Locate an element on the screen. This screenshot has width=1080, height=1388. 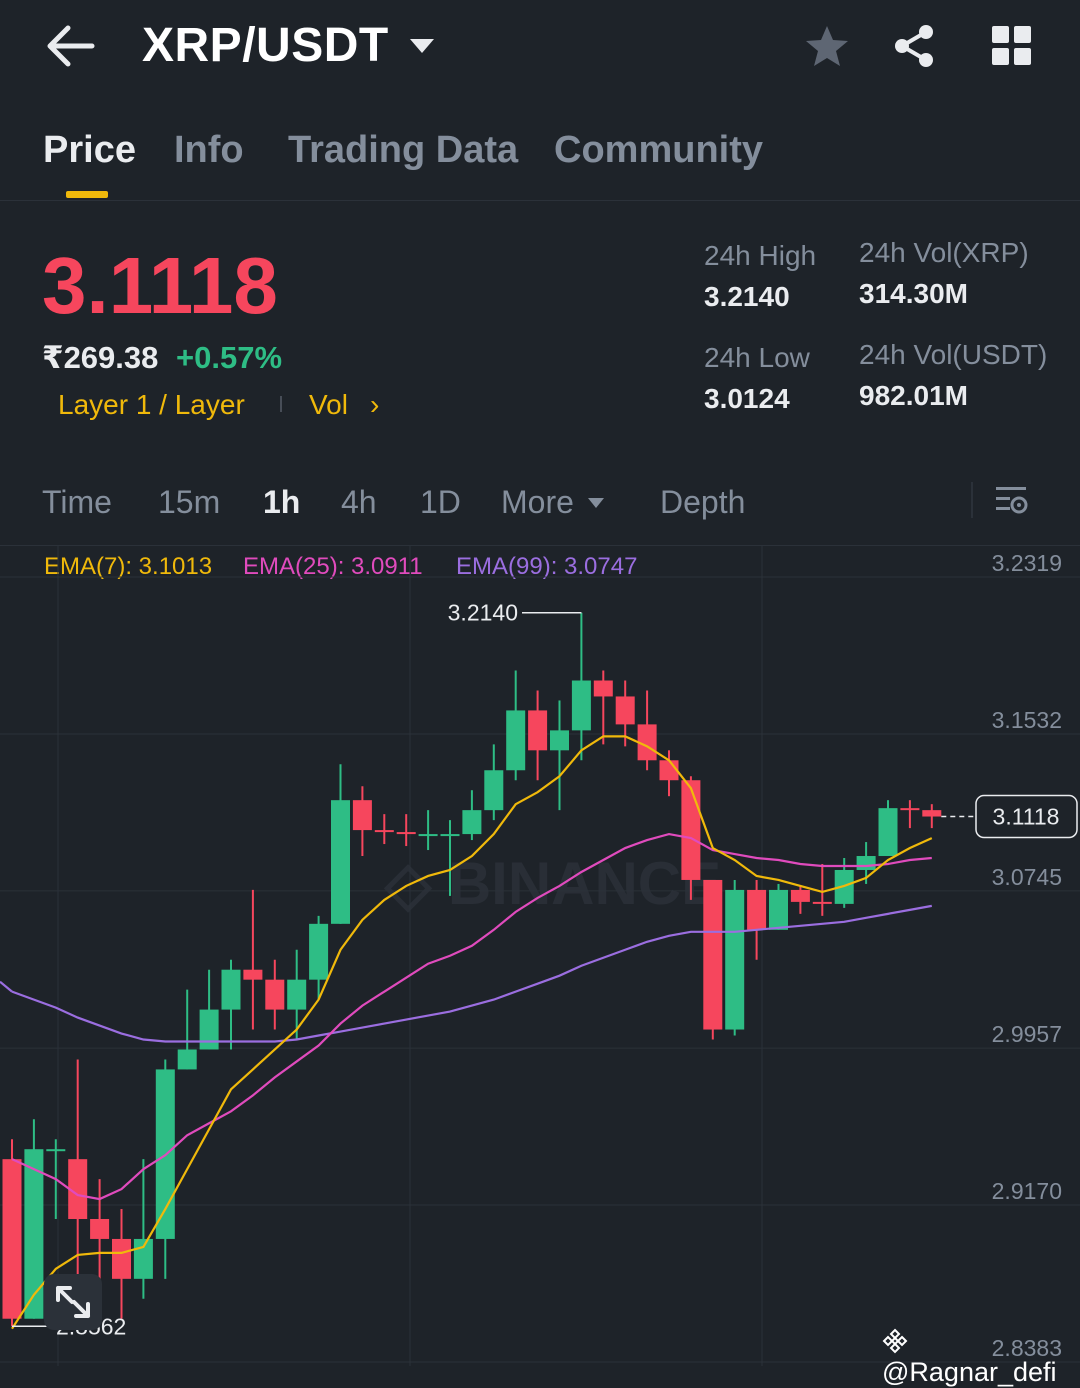
y-axis-tick: 2.8383 is located at coordinates (1027, 1348).